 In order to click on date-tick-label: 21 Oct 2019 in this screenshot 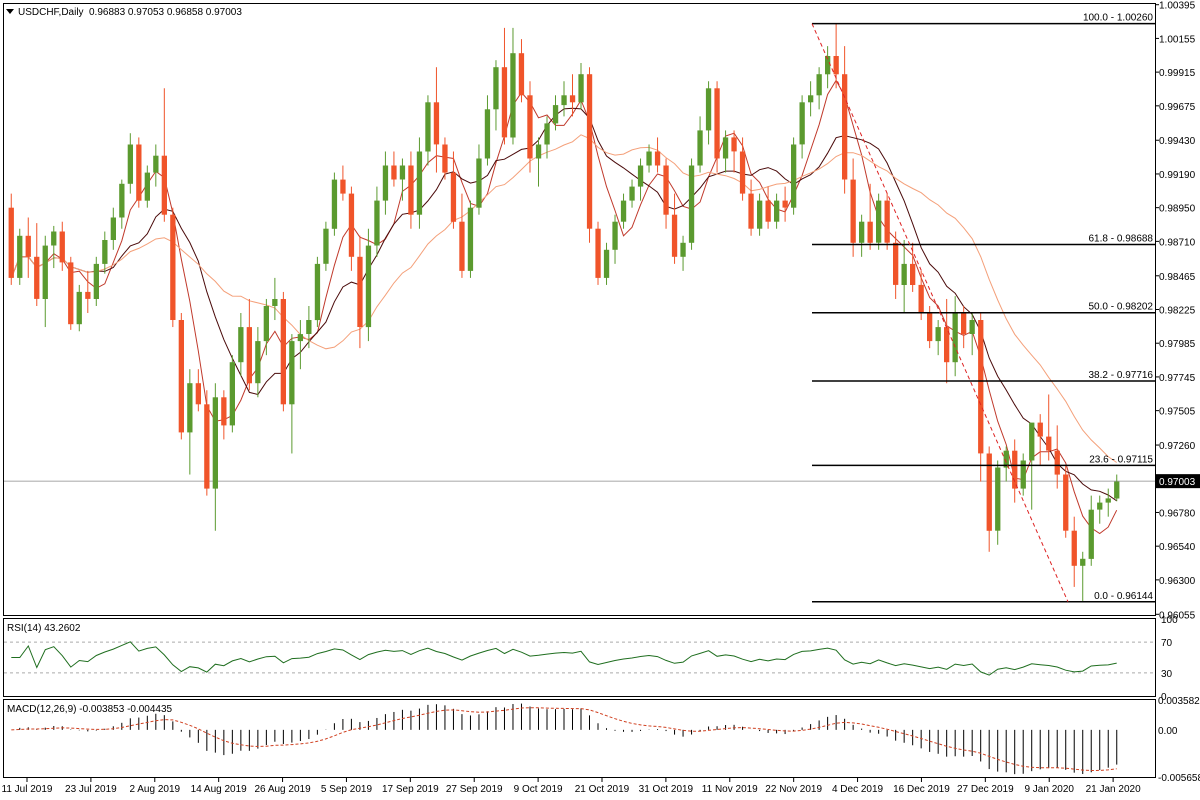, I will do `click(602, 789)`.